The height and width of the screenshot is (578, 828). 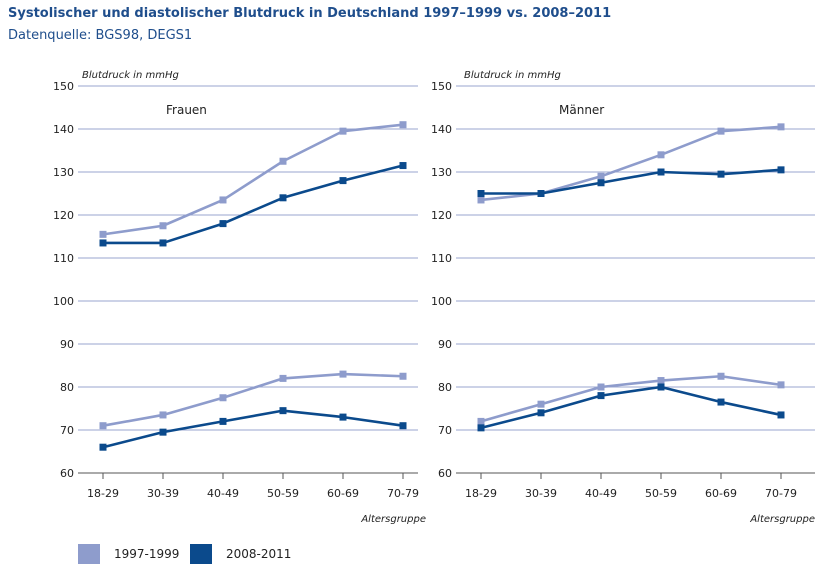 What do you see at coordinates (441, 258) in the screenshot?
I see `y-tick-maenner-110: 110` at bounding box center [441, 258].